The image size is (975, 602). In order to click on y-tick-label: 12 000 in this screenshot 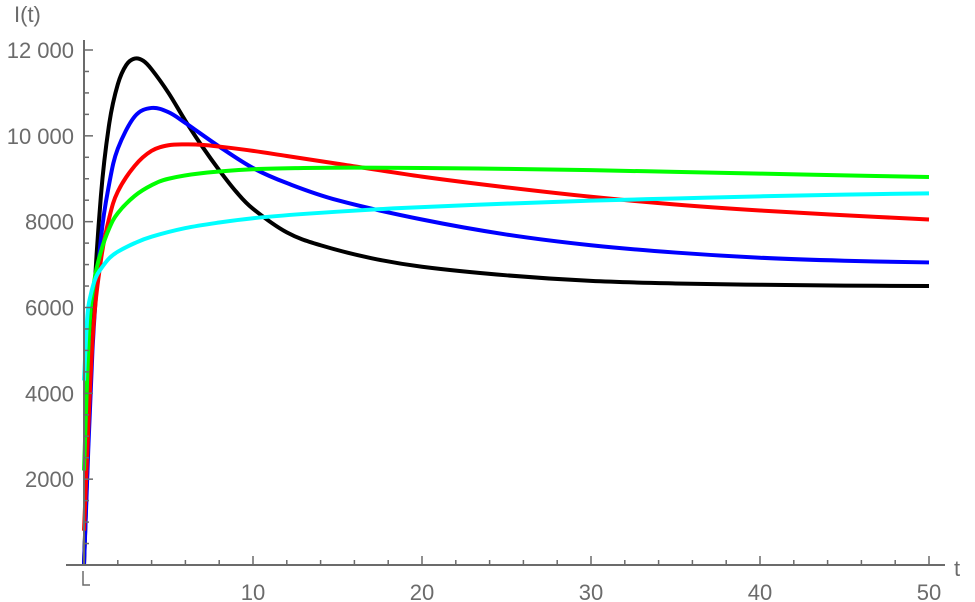, I will do `click(40, 50)`.